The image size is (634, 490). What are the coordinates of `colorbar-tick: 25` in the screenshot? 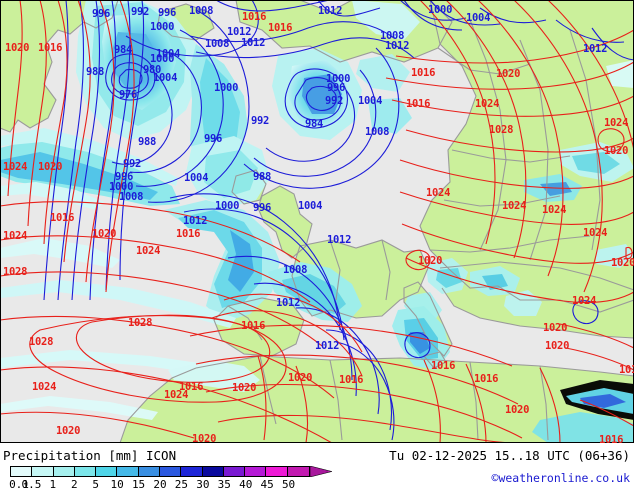 It's located at (181, 484).